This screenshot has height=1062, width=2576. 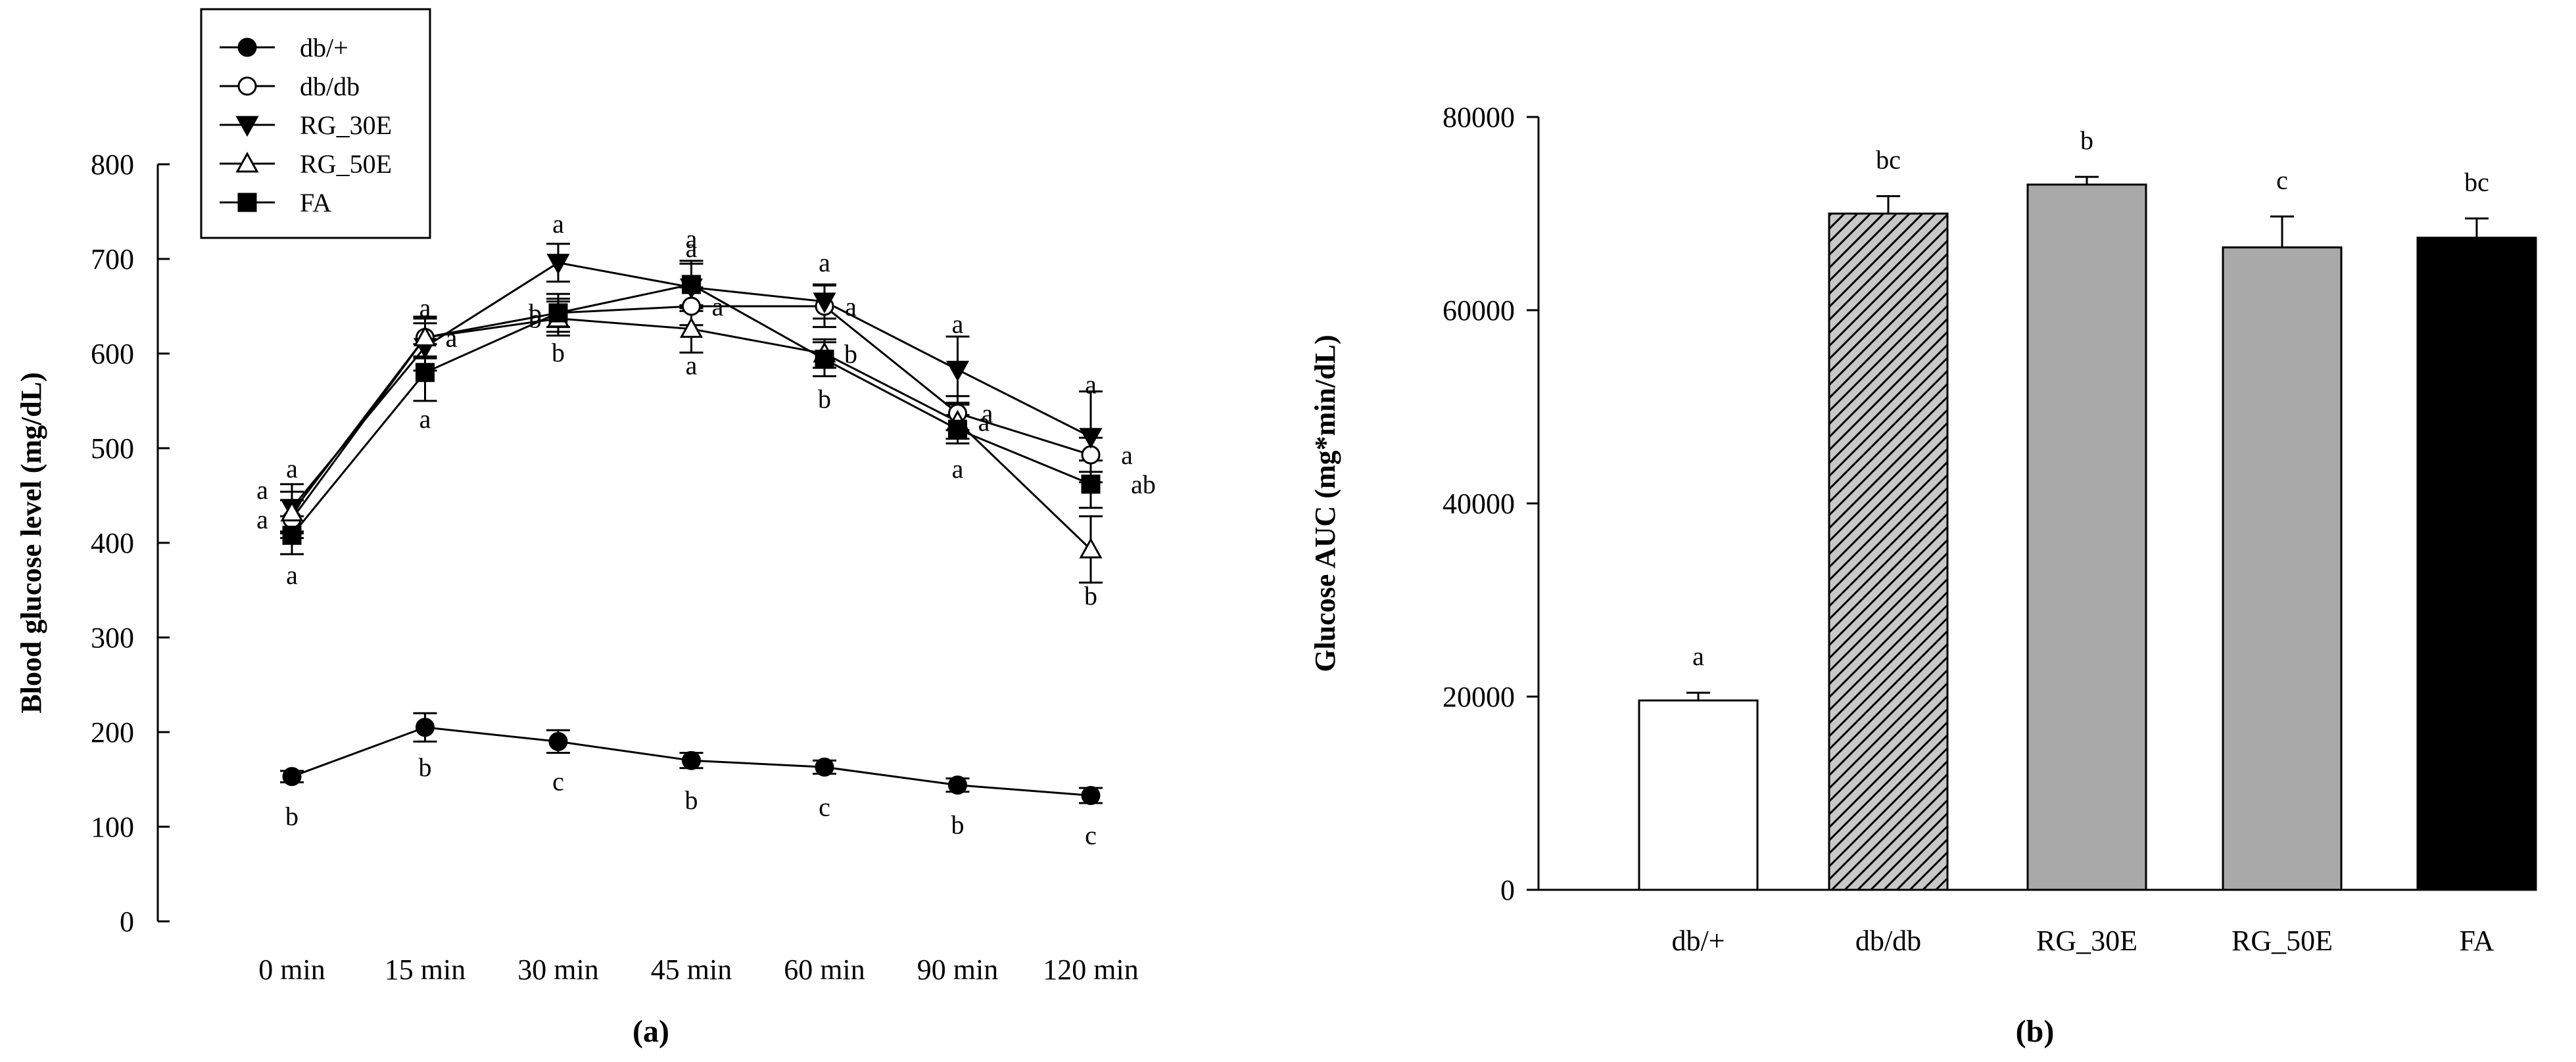 What do you see at coordinates (113, 448) in the screenshot?
I see `y-tick-label: 500` at bounding box center [113, 448].